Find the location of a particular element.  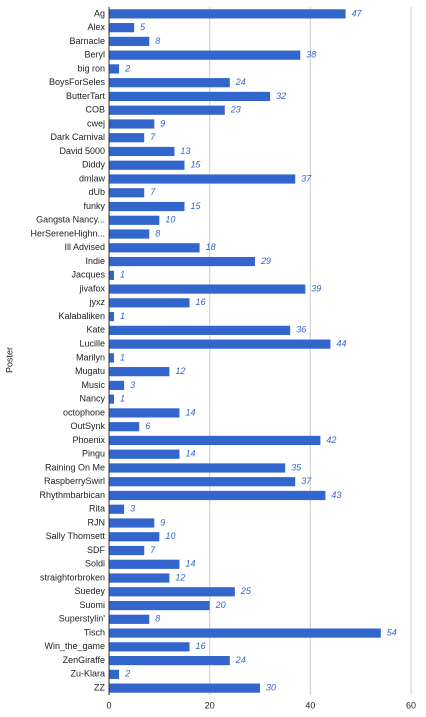

value-label: 29 is located at coordinates (265, 261).